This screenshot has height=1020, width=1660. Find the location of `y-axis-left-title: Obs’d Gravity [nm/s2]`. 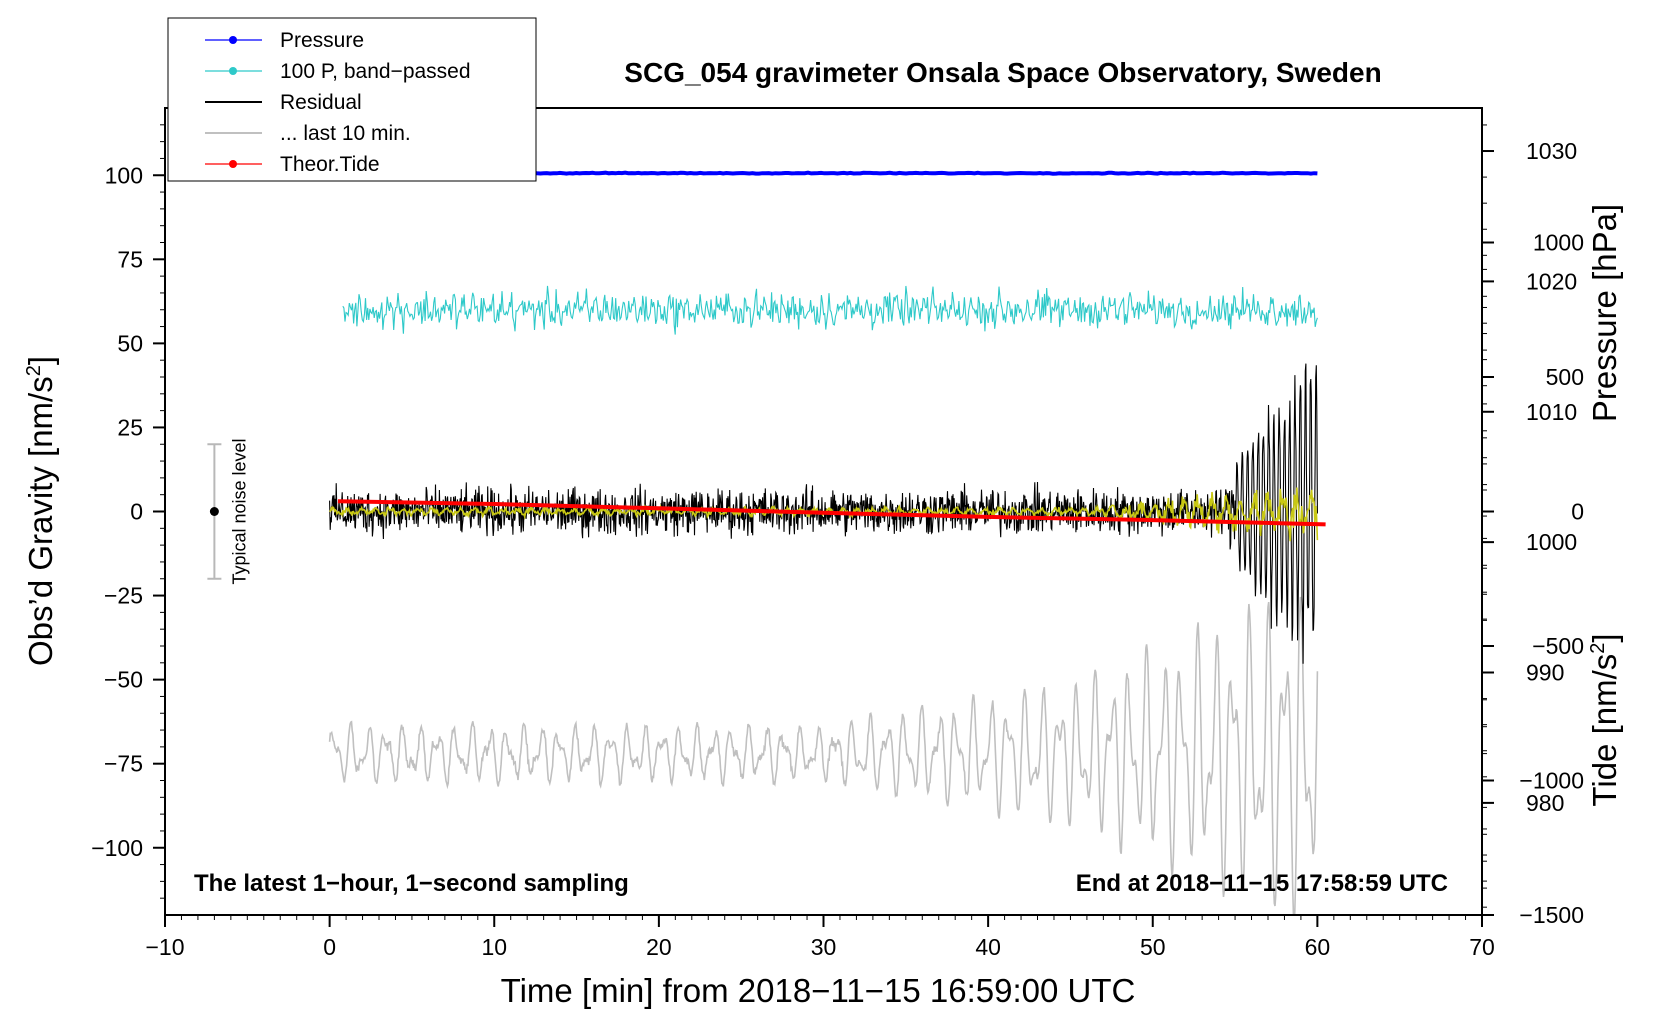

y-axis-left-title: Obs’d Gravity [nm/s2] is located at coordinates (40, 511).